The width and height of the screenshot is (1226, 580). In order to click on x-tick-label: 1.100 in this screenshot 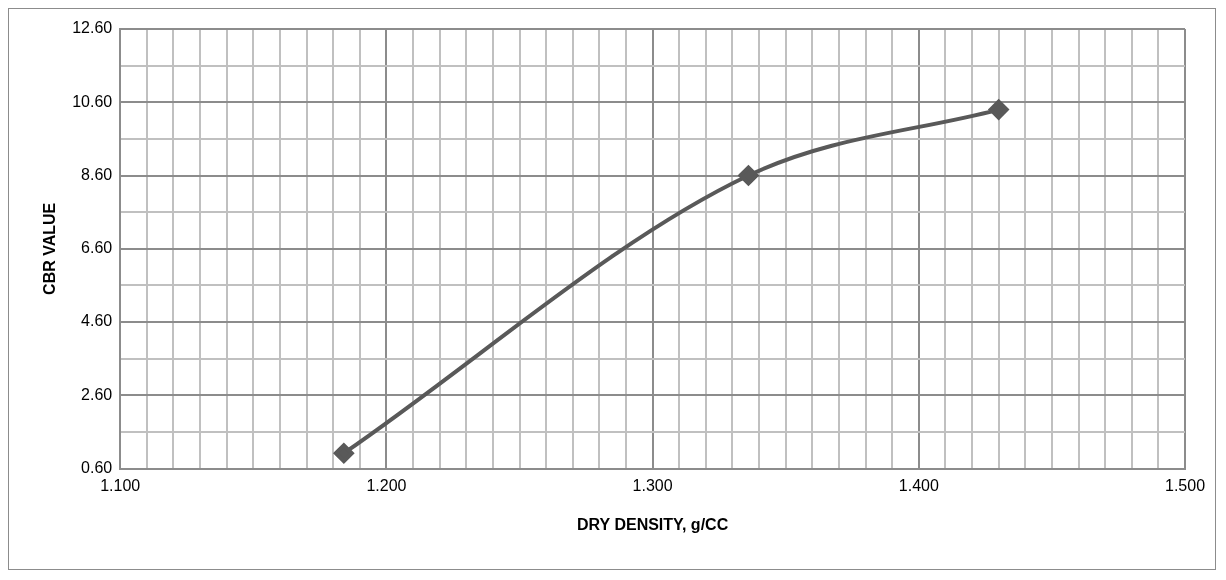, I will do `click(120, 485)`.